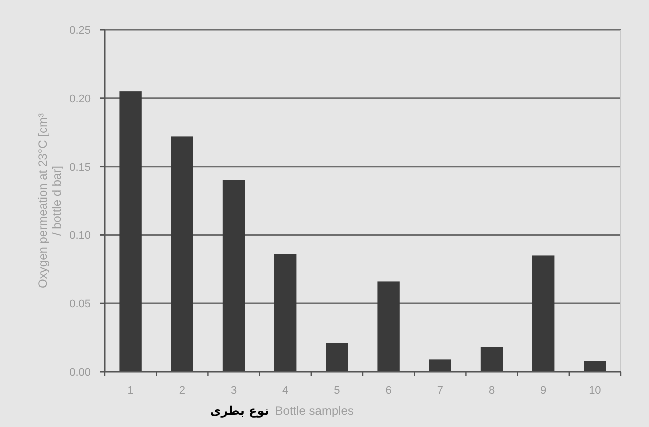 This screenshot has width=649, height=427. I want to click on y-tick-label: 0.05, so click(80, 304).